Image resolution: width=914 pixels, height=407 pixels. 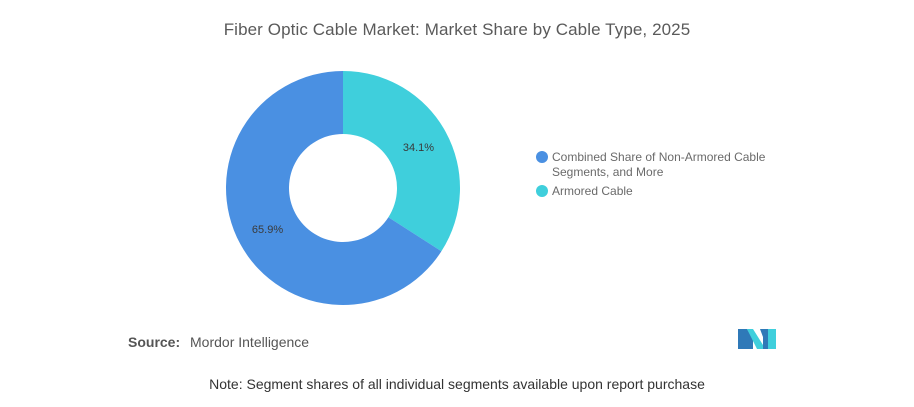 I want to click on legend-swatch-non-armored, so click(x=542, y=157).